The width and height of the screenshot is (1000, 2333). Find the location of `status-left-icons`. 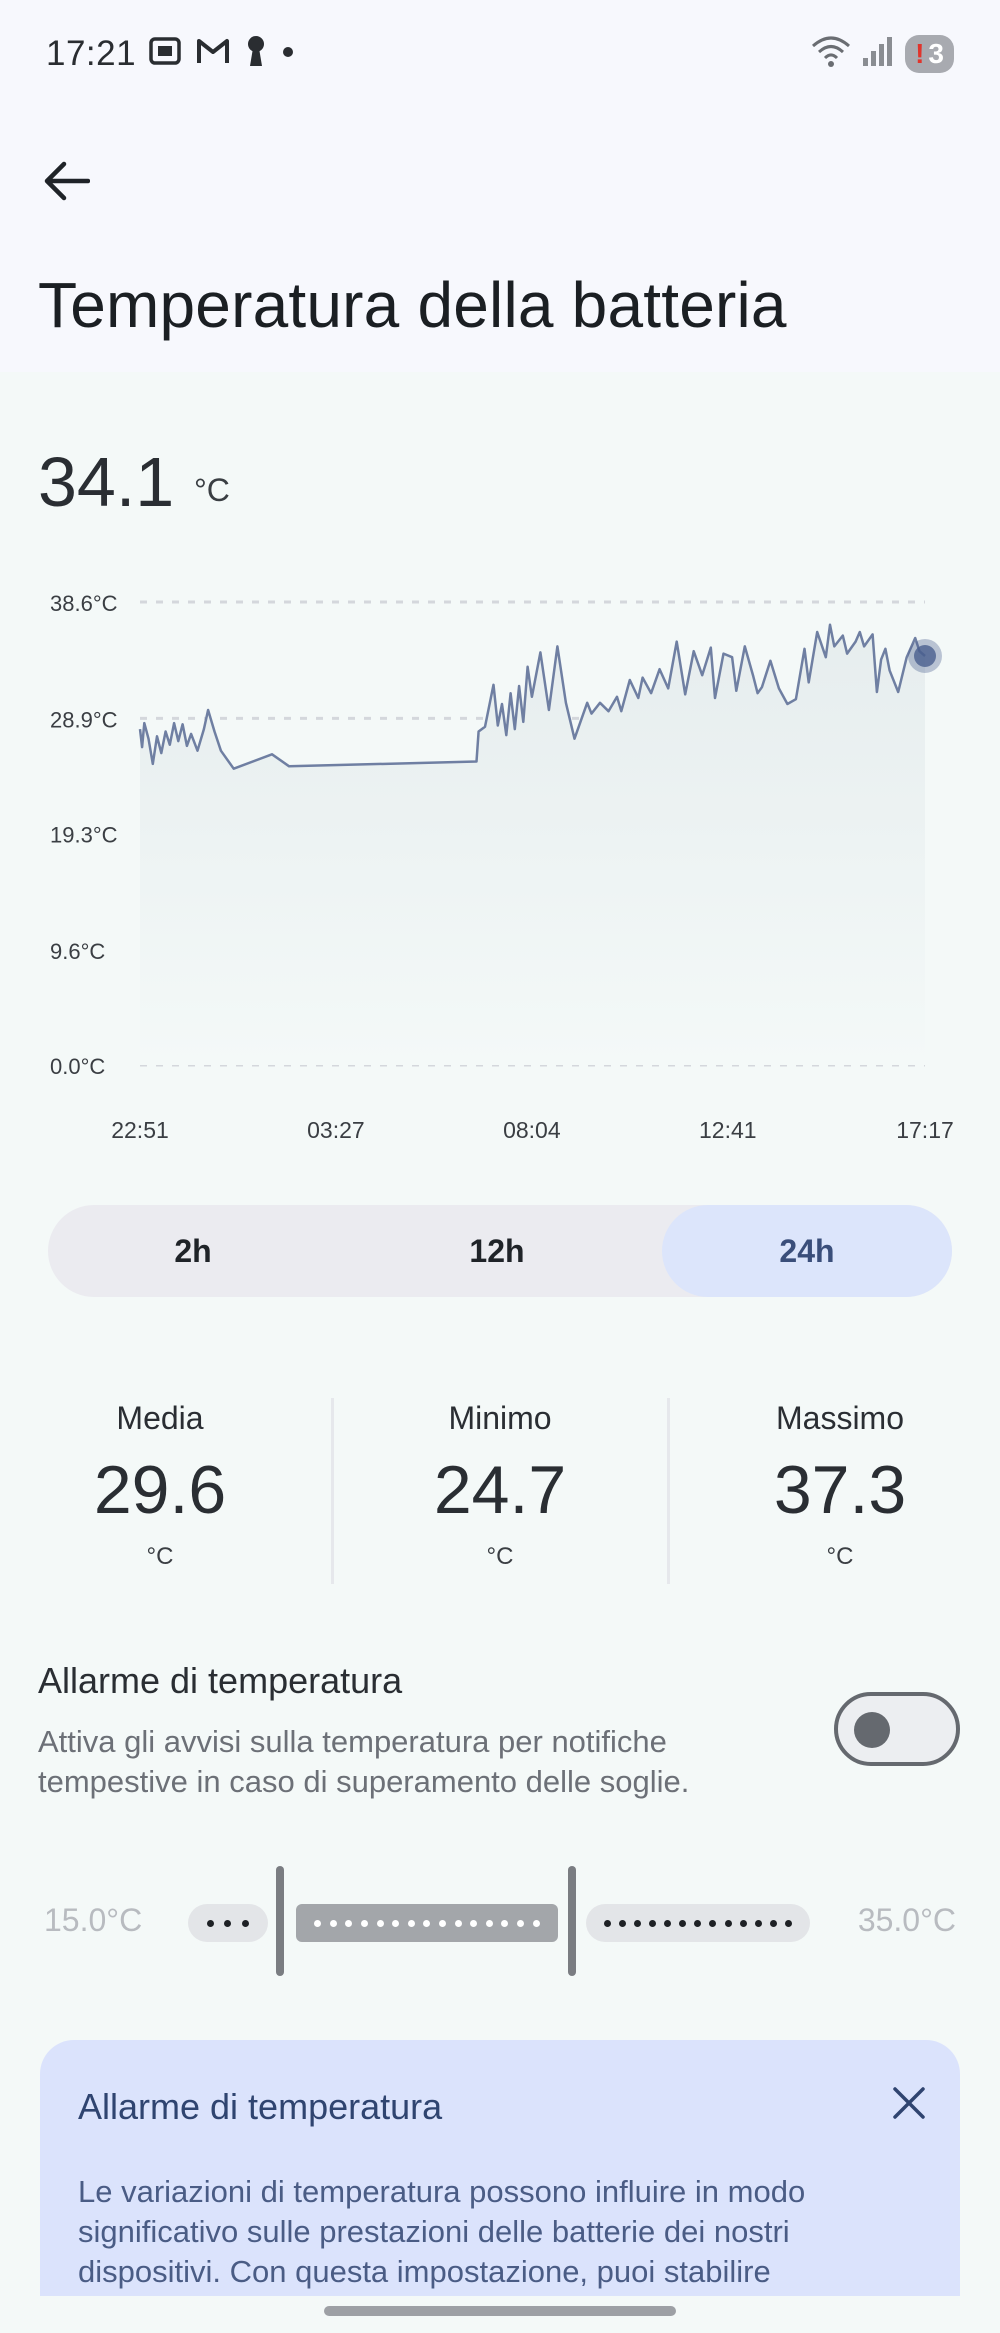

status-left-icons is located at coordinates (221, 53).